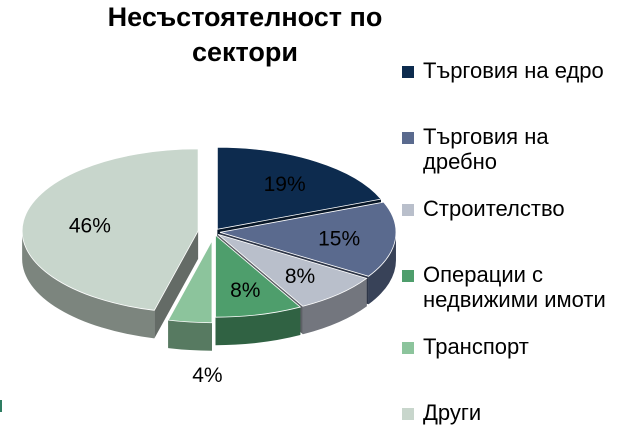 This screenshot has width=630, height=433. I want to click on legend-label-4: Транспорт, so click(476, 346).